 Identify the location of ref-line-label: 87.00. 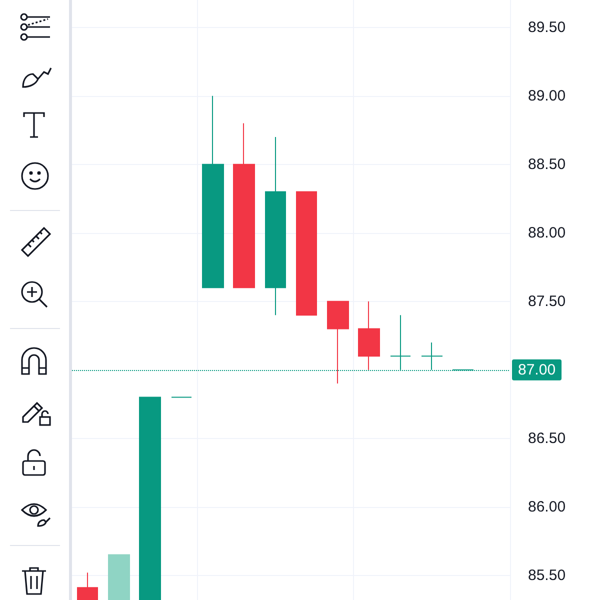
(537, 369).